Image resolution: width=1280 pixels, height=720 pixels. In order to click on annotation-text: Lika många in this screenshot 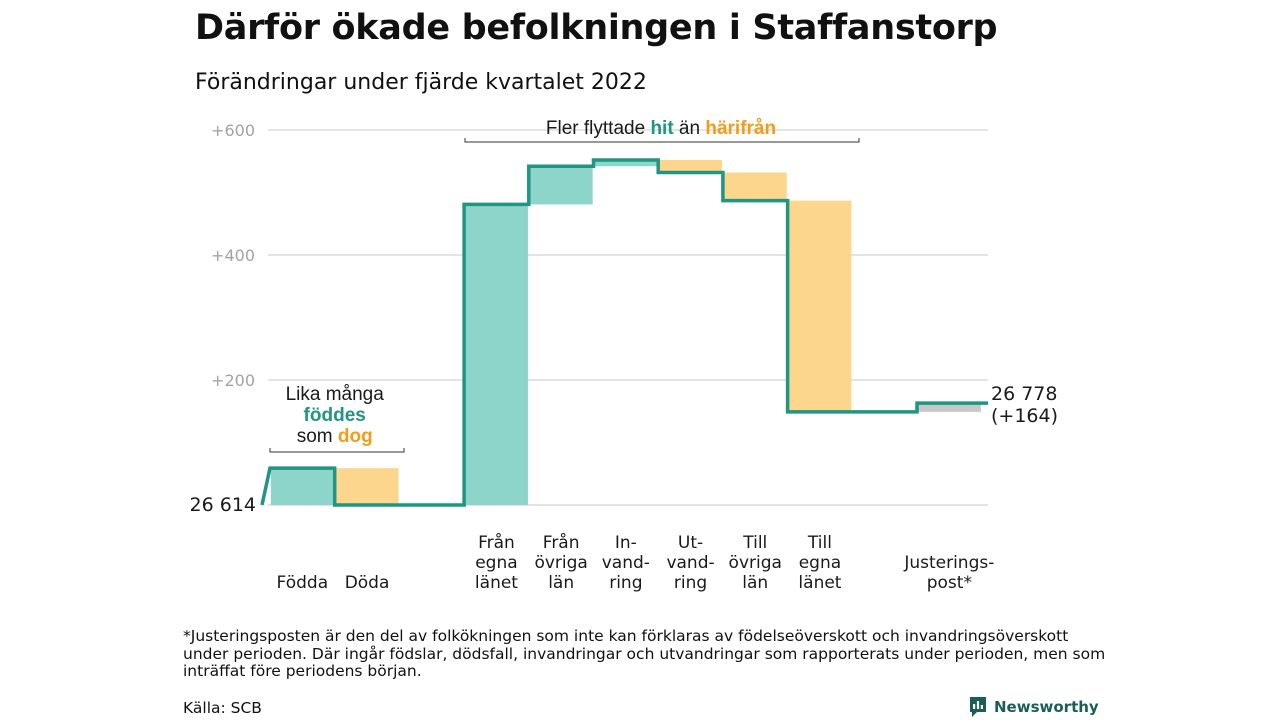, I will do `click(335, 394)`.